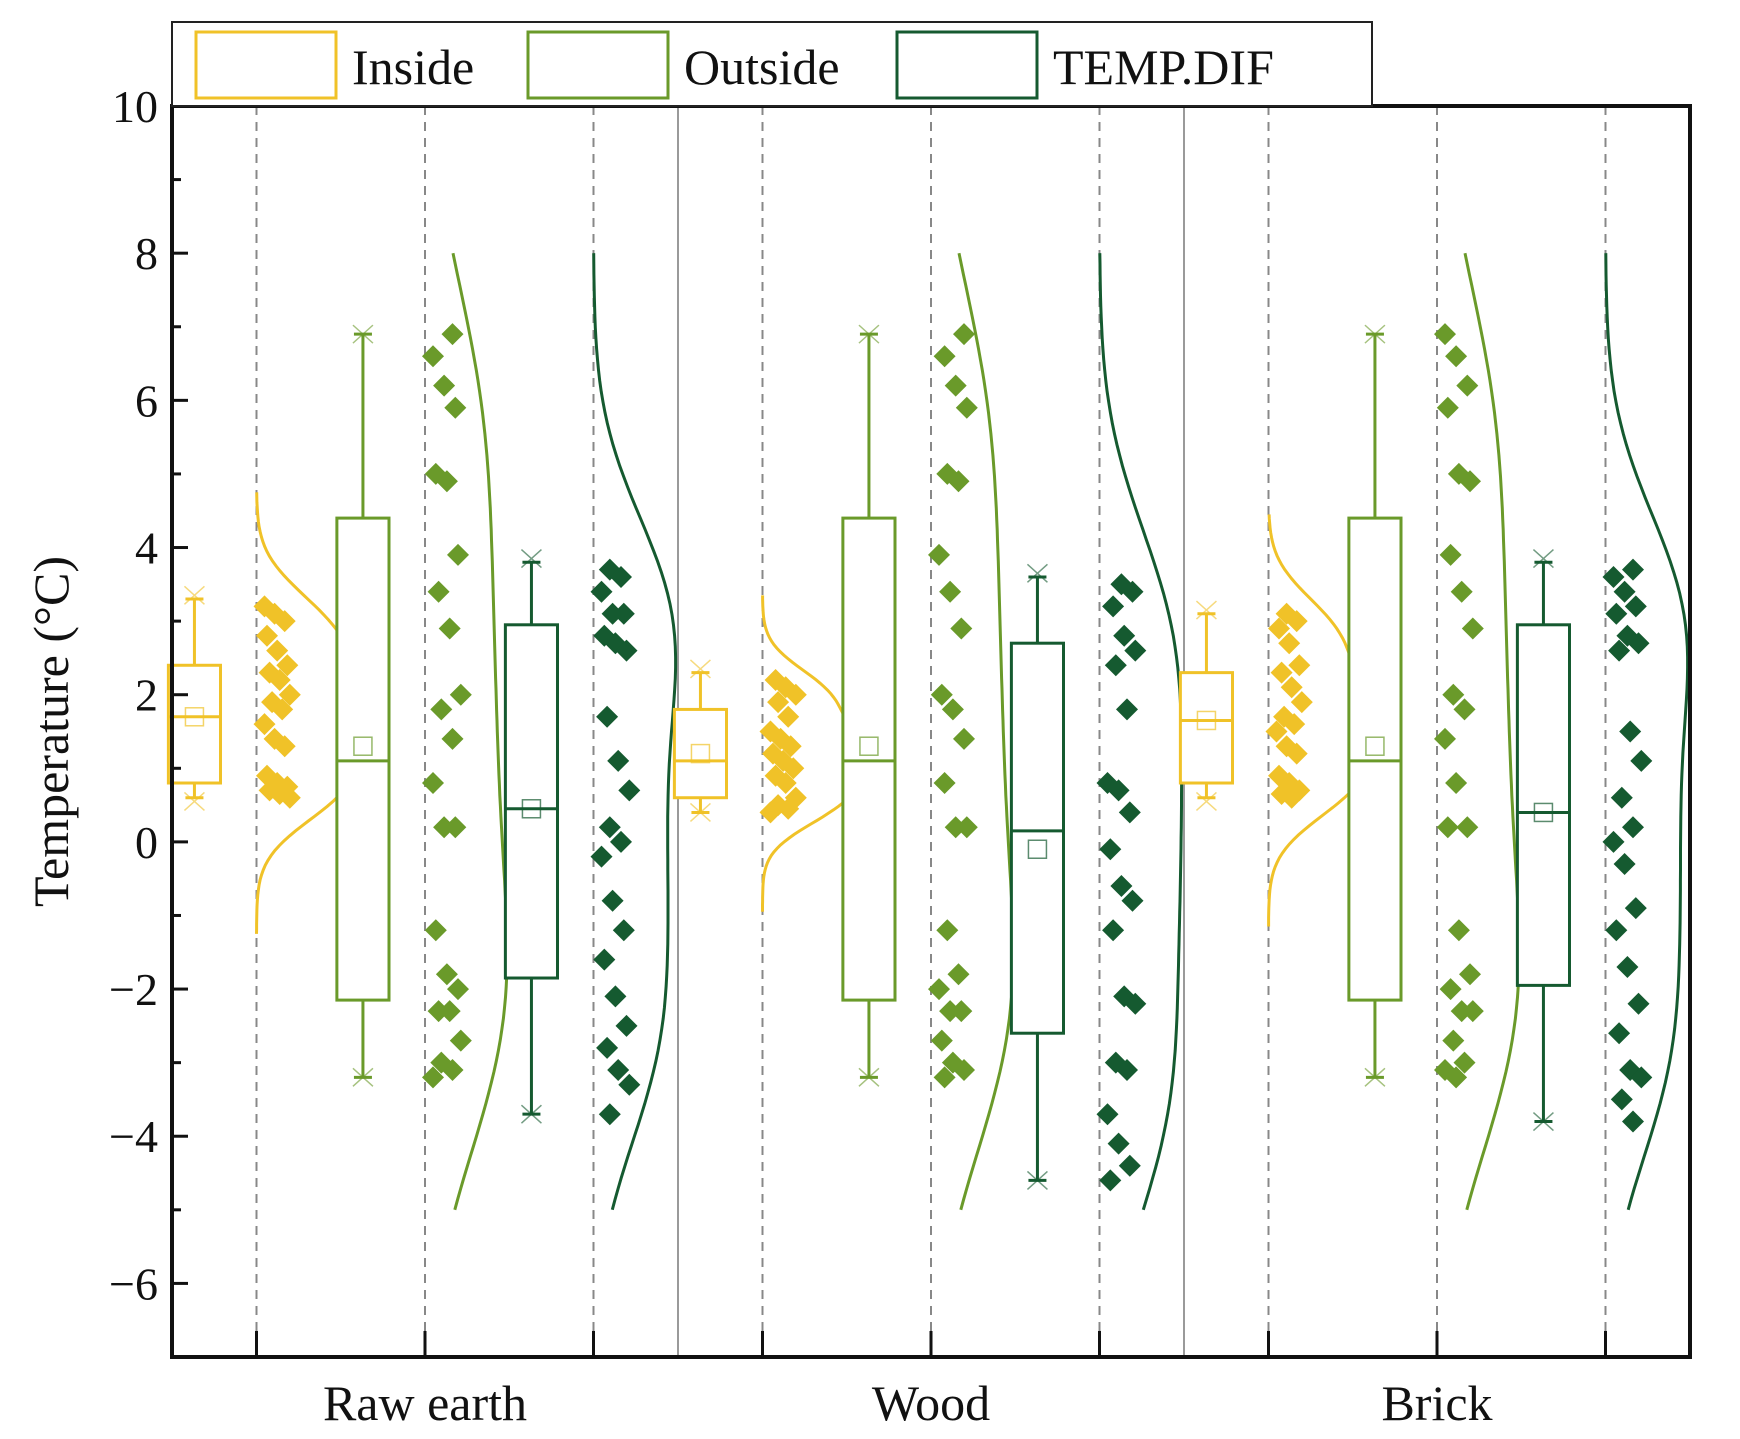 The image size is (1740, 1439). What do you see at coordinates (1163, 67) in the screenshot?
I see `legend-label-temp-dif: TEMP.DIF` at bounding box center [1163, 67].